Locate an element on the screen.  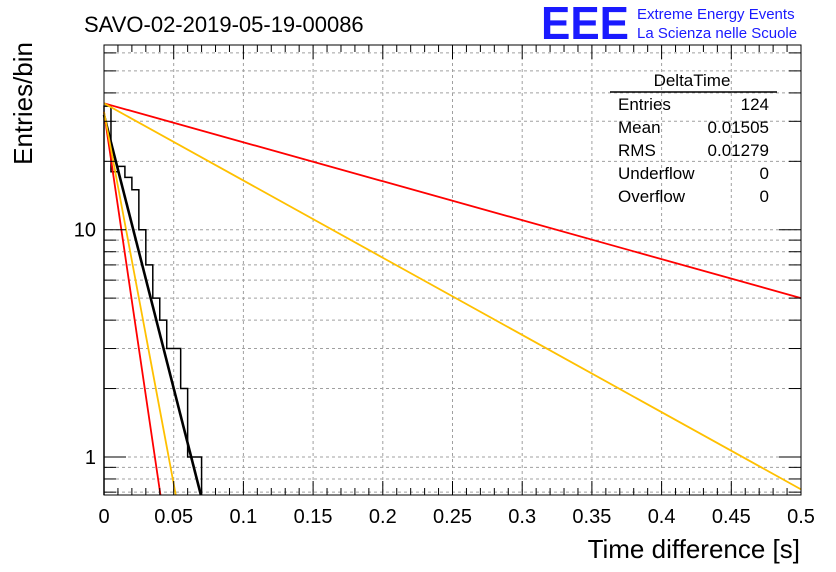
y-tick-label: 1 is located at coordinates (90, 458).